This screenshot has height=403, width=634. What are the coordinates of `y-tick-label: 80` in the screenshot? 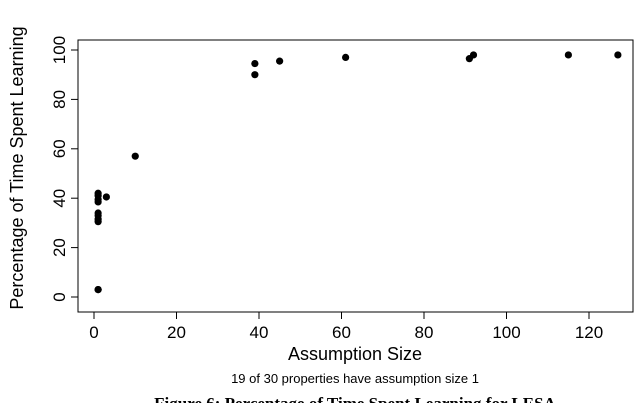 It's located at (59, 99).